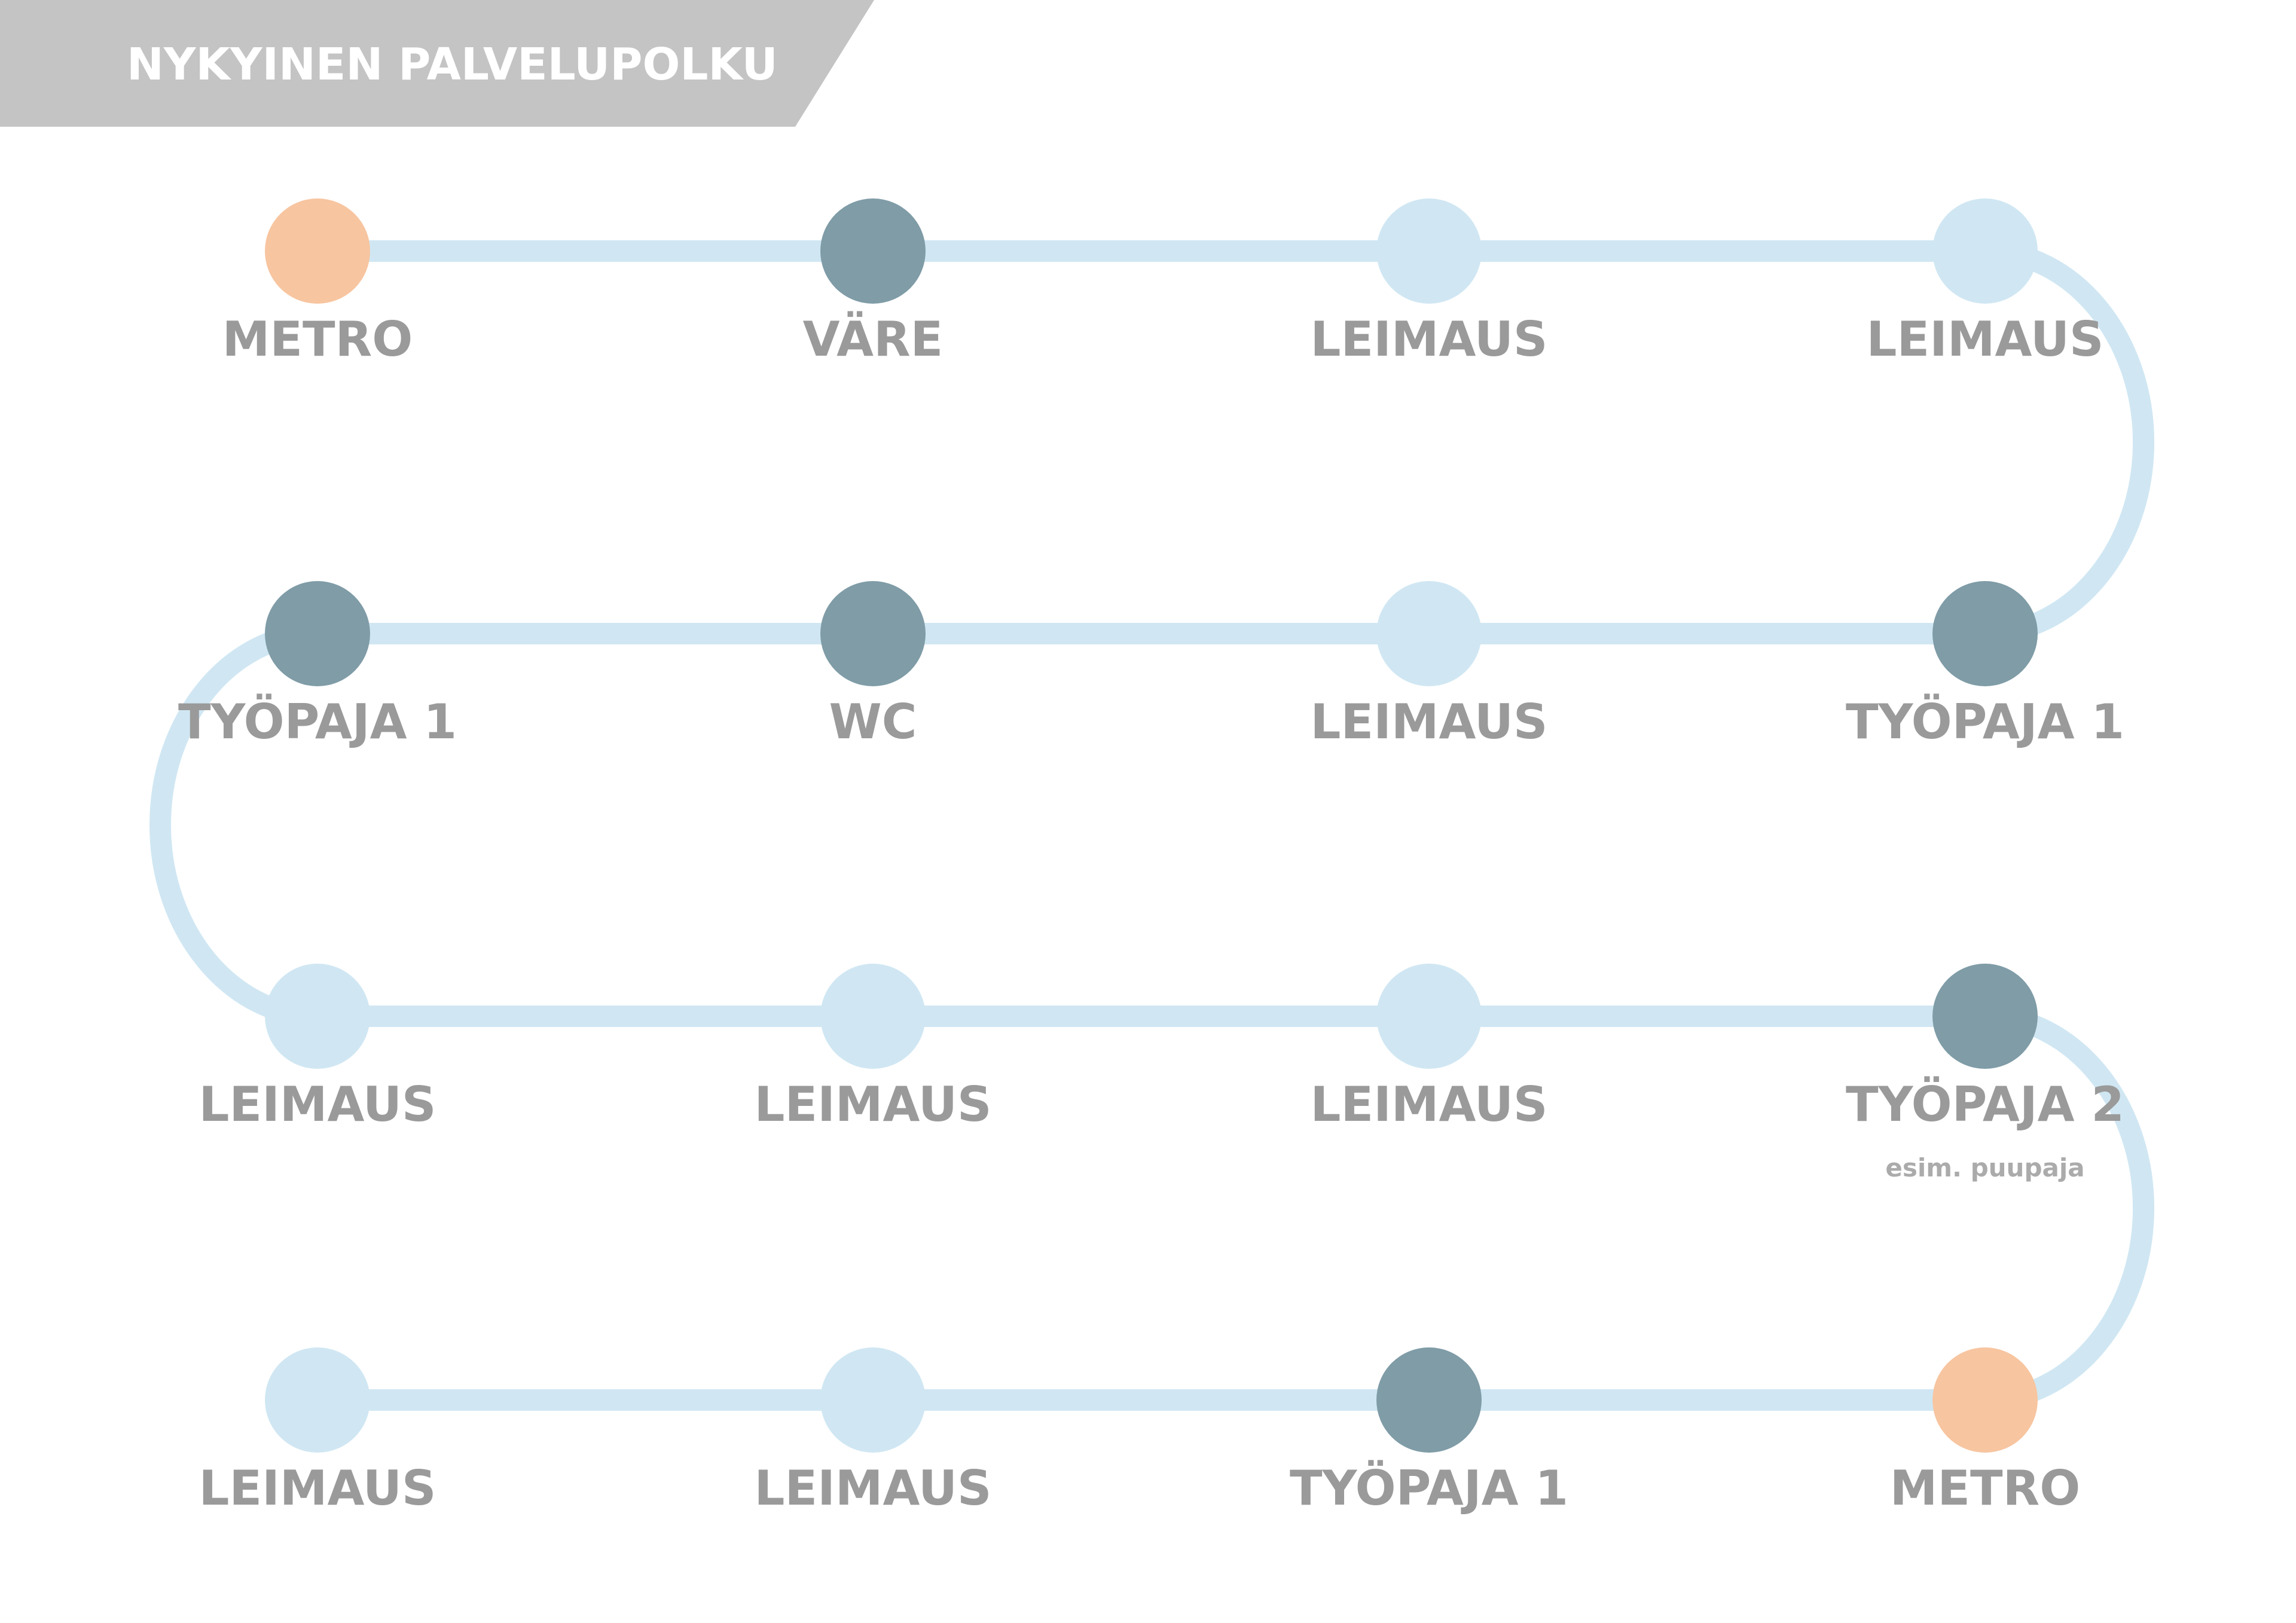  I want to click on node-sublabel: esim. puupaja, so click(1984, 1168).